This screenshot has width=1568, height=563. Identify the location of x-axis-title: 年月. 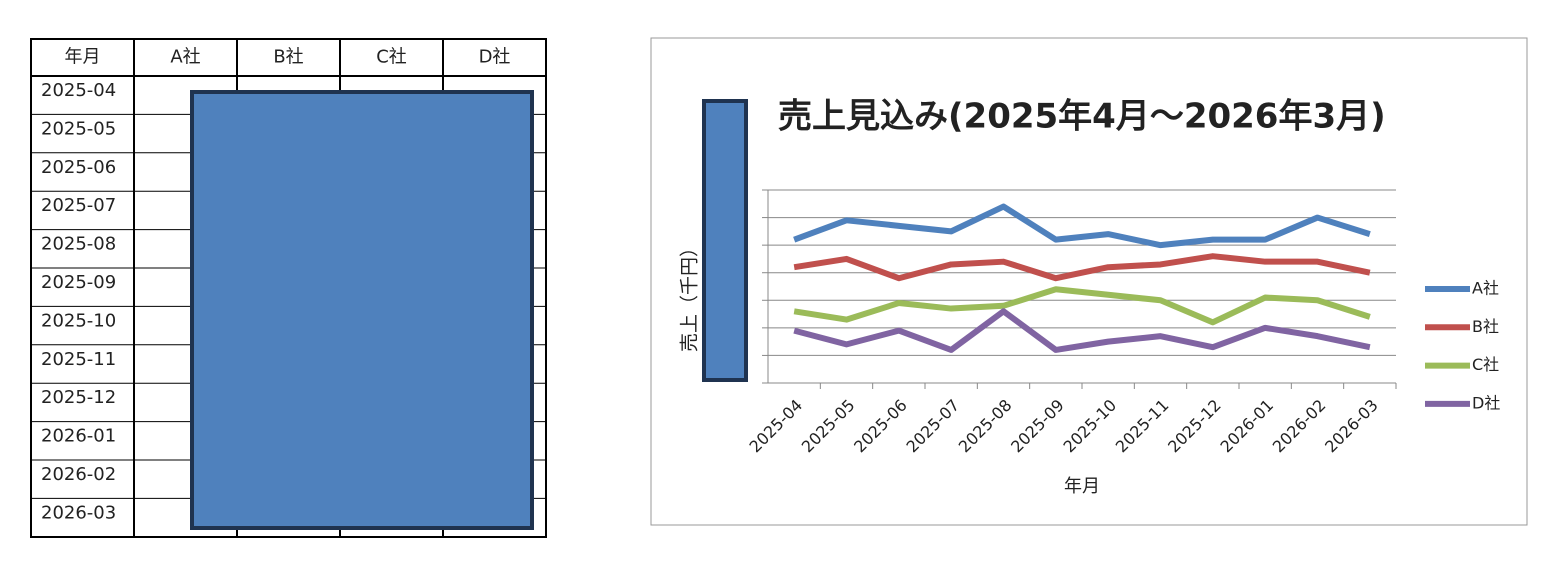
(1082, 486).